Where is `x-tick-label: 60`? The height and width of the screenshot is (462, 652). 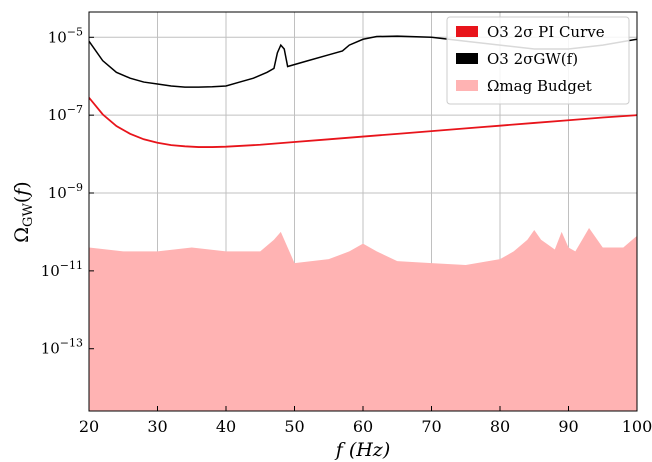
x-tick-label: 60 is located at coordinates (363, 426).